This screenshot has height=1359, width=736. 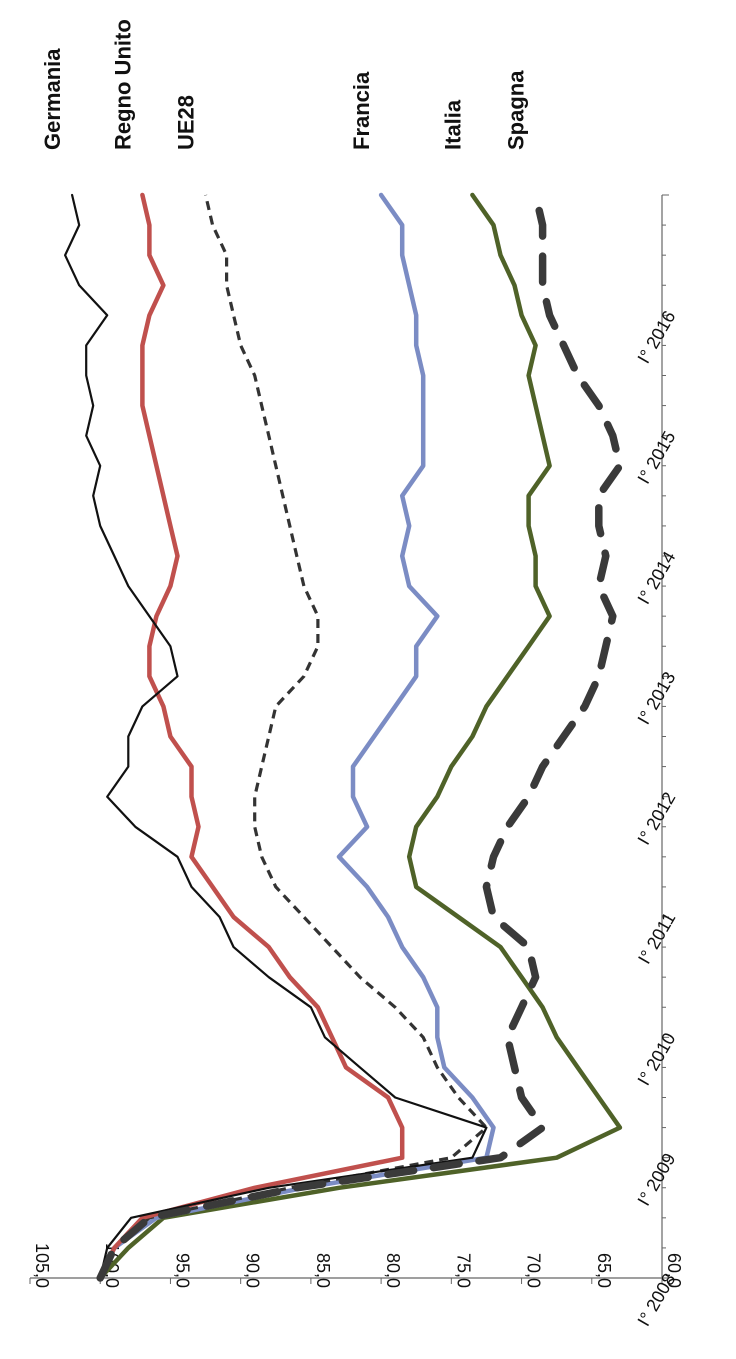 What do you see at coordinates (452, 124) in the screenshot?
I see `legend-label-italia: Italia` at bounding box center [452, 124].